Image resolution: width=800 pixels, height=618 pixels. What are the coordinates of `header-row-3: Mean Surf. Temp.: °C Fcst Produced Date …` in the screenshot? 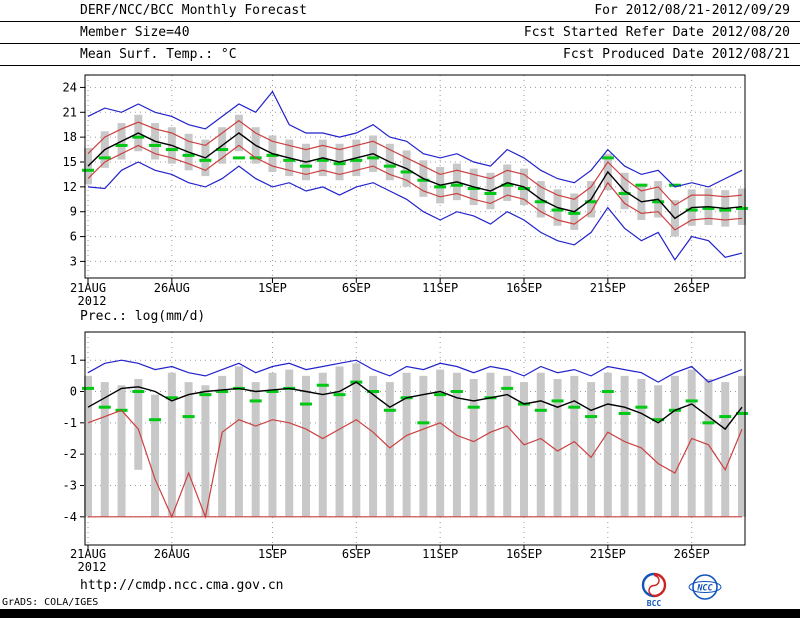 It's located at (400, 55).